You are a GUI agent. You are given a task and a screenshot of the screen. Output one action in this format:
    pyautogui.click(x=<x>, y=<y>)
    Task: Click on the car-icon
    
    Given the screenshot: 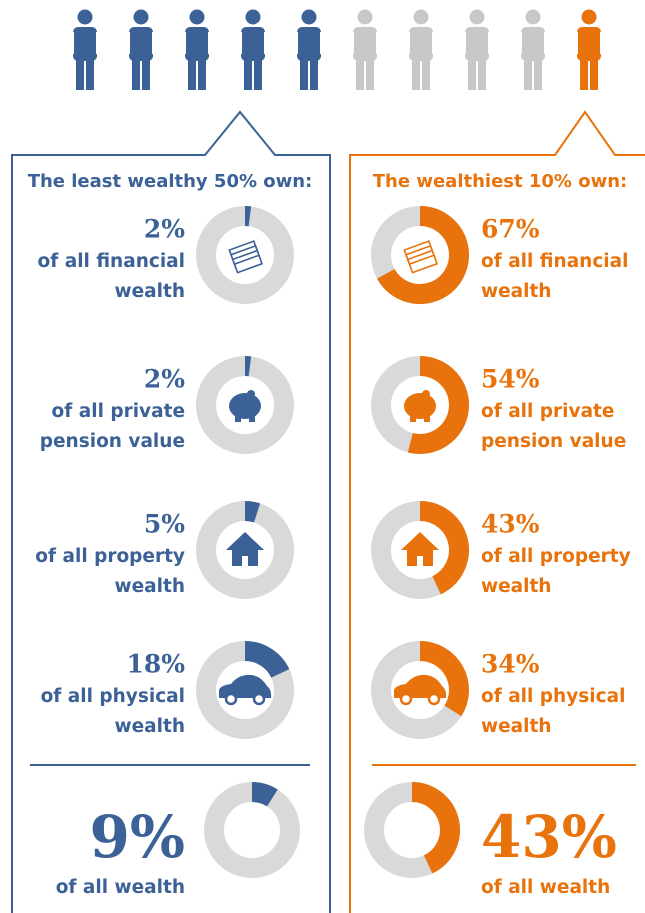 What is the action you would take?
    pyautogui.click(x=245, y=686)
    